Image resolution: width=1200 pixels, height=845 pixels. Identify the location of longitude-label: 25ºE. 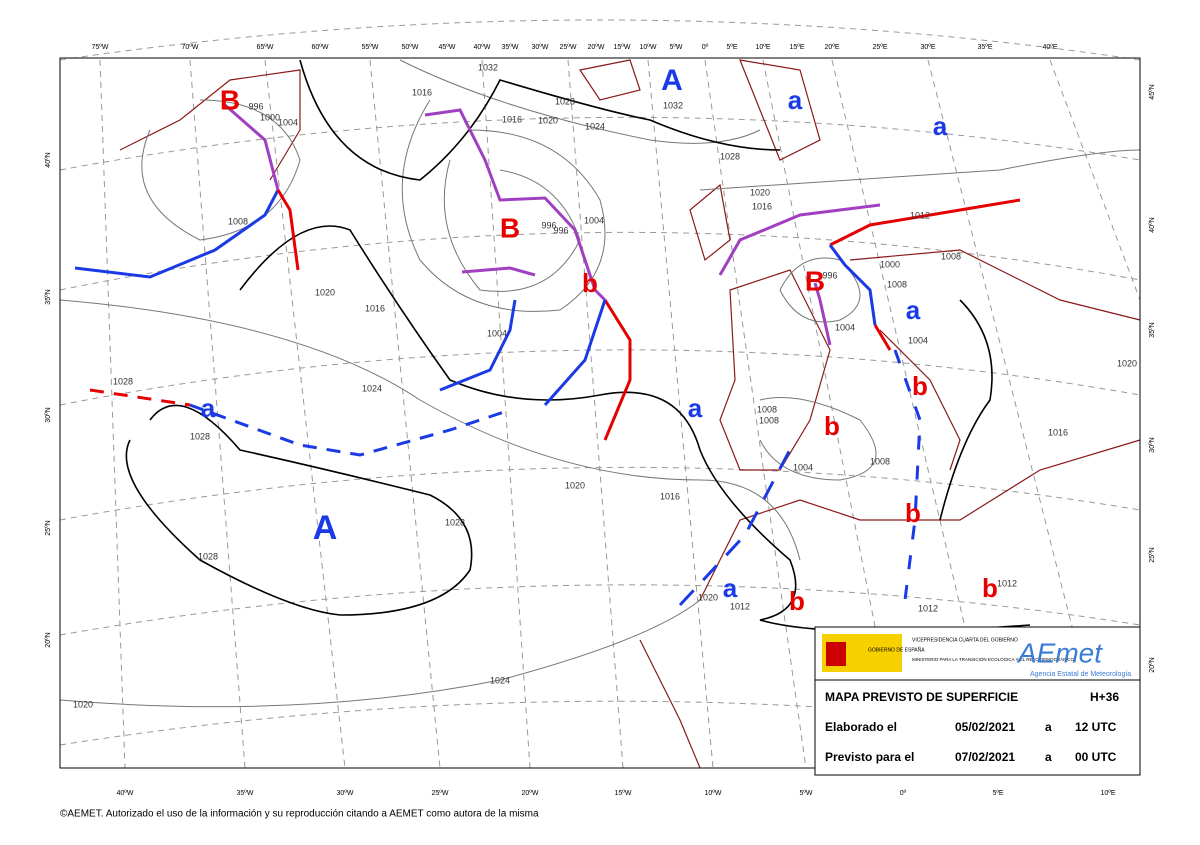
(879, 47).